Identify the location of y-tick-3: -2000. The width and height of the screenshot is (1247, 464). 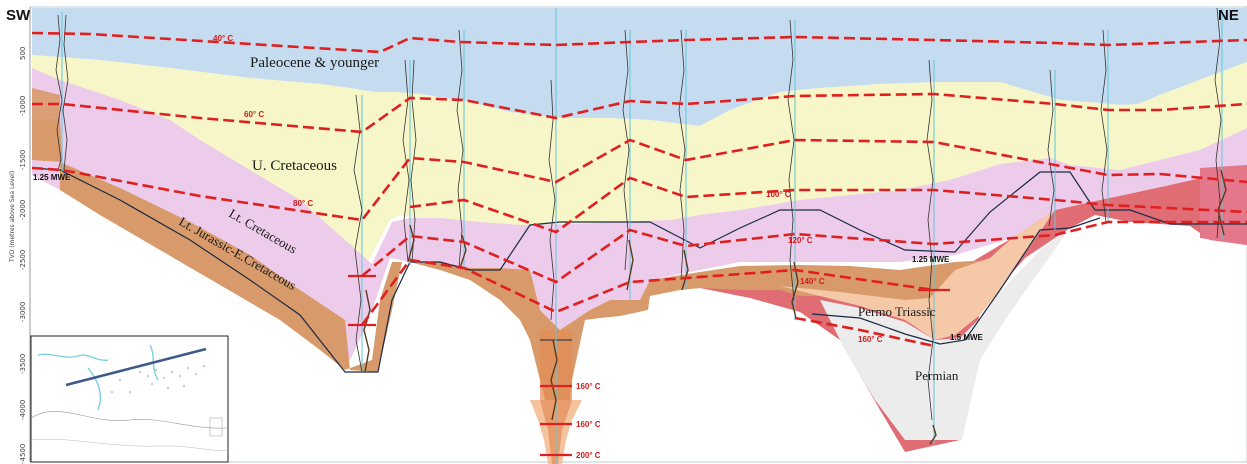
(23, 210).